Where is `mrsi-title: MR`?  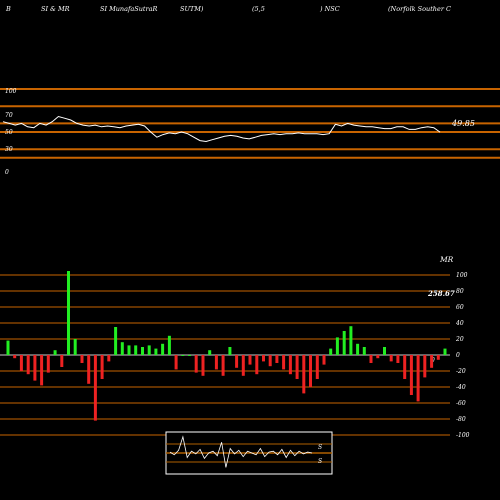
mrsi-title: MR is located at coordinates (446, 259).